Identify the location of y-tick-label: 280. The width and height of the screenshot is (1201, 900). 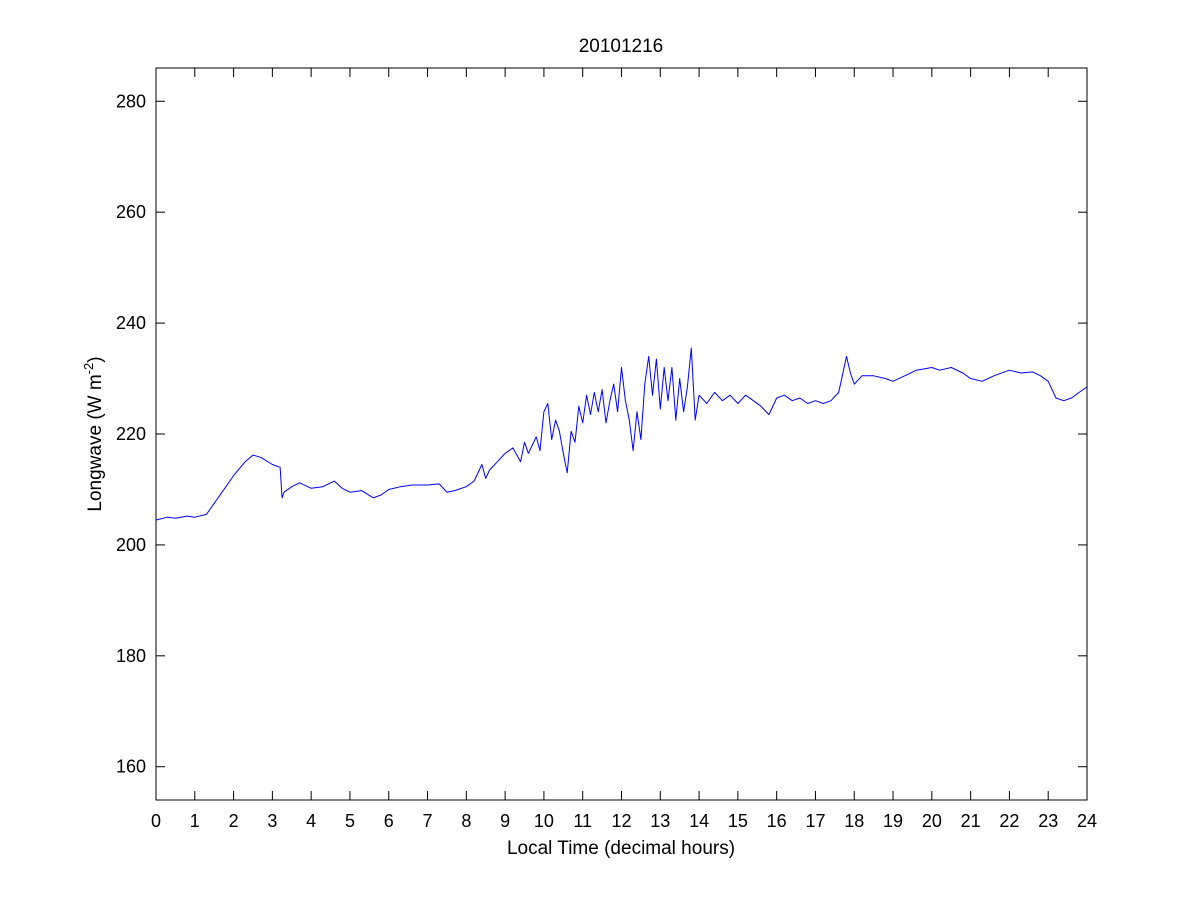
(131, 101).